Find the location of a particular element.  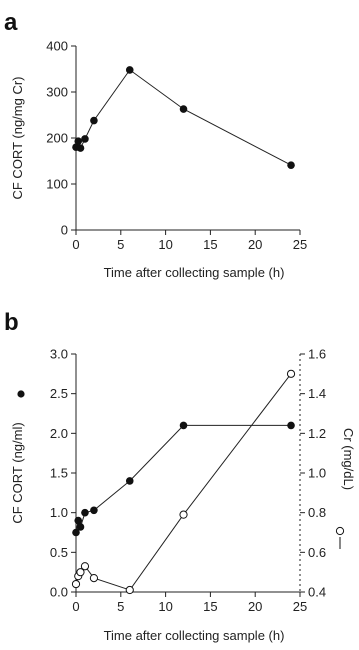

panel-b-x-tick-label: 15 is located at coordinates (210, 606).